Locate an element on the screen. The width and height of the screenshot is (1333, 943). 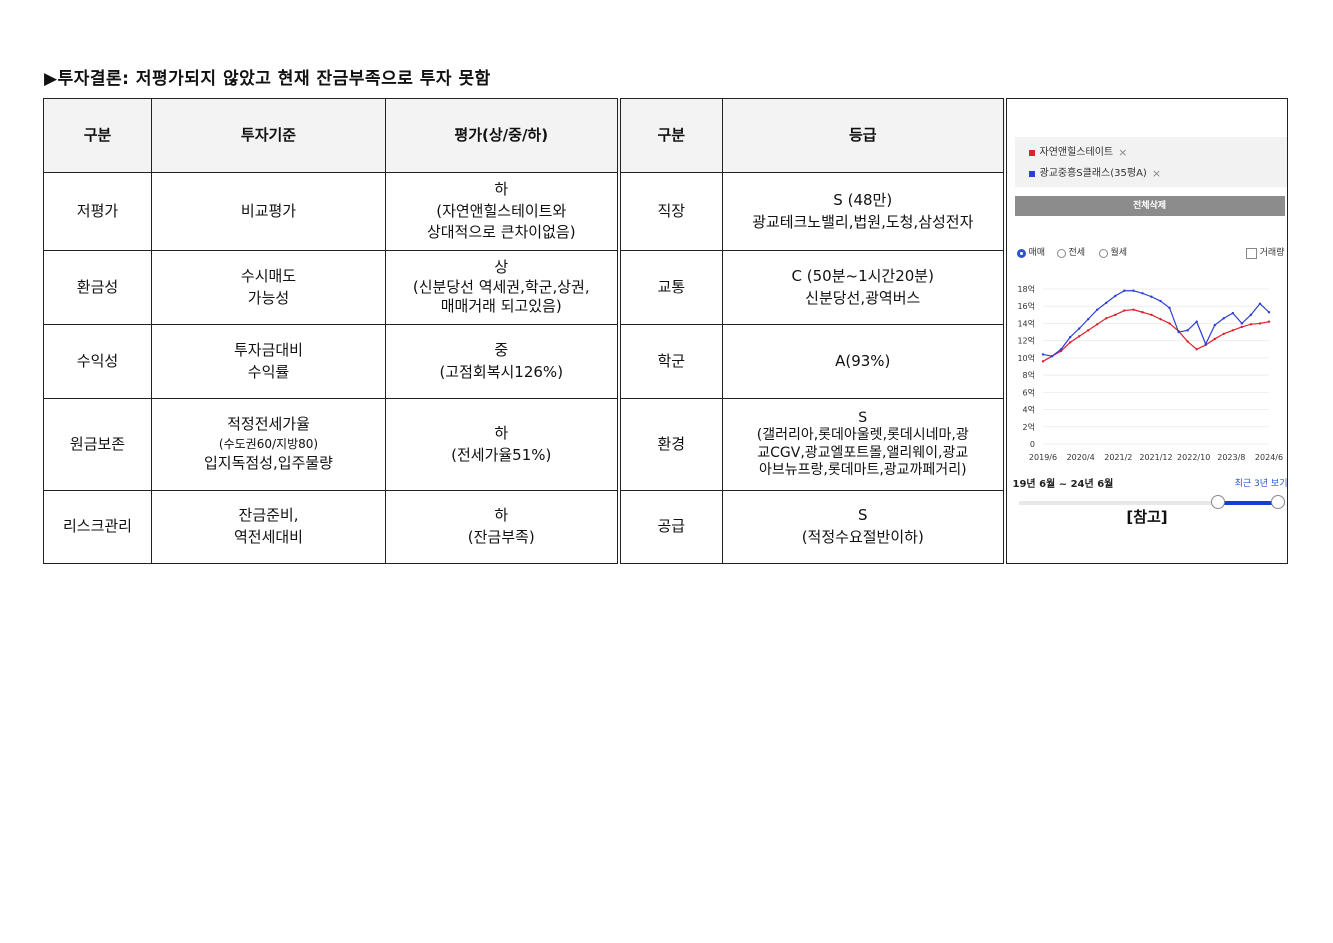
header-category-2: 구분 is located at coordinates (670, 135).